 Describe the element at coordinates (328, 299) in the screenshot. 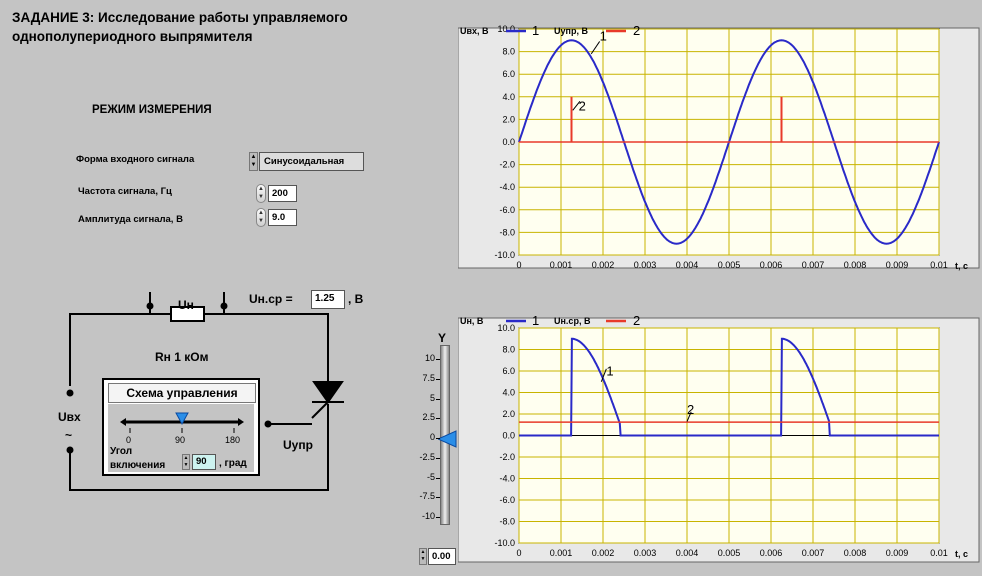

I see `uncp-readout: 1.25` at that location.